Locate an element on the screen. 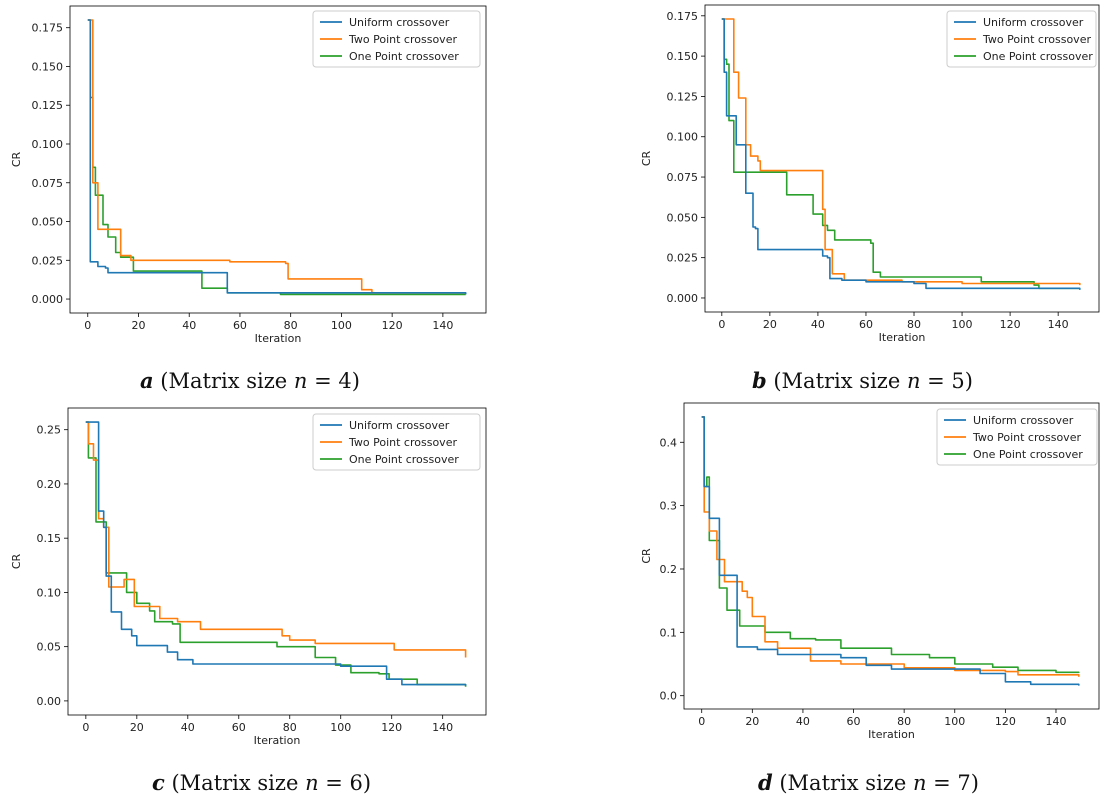  y-tick-label: 0.100 is located at coordinates (48, 144).